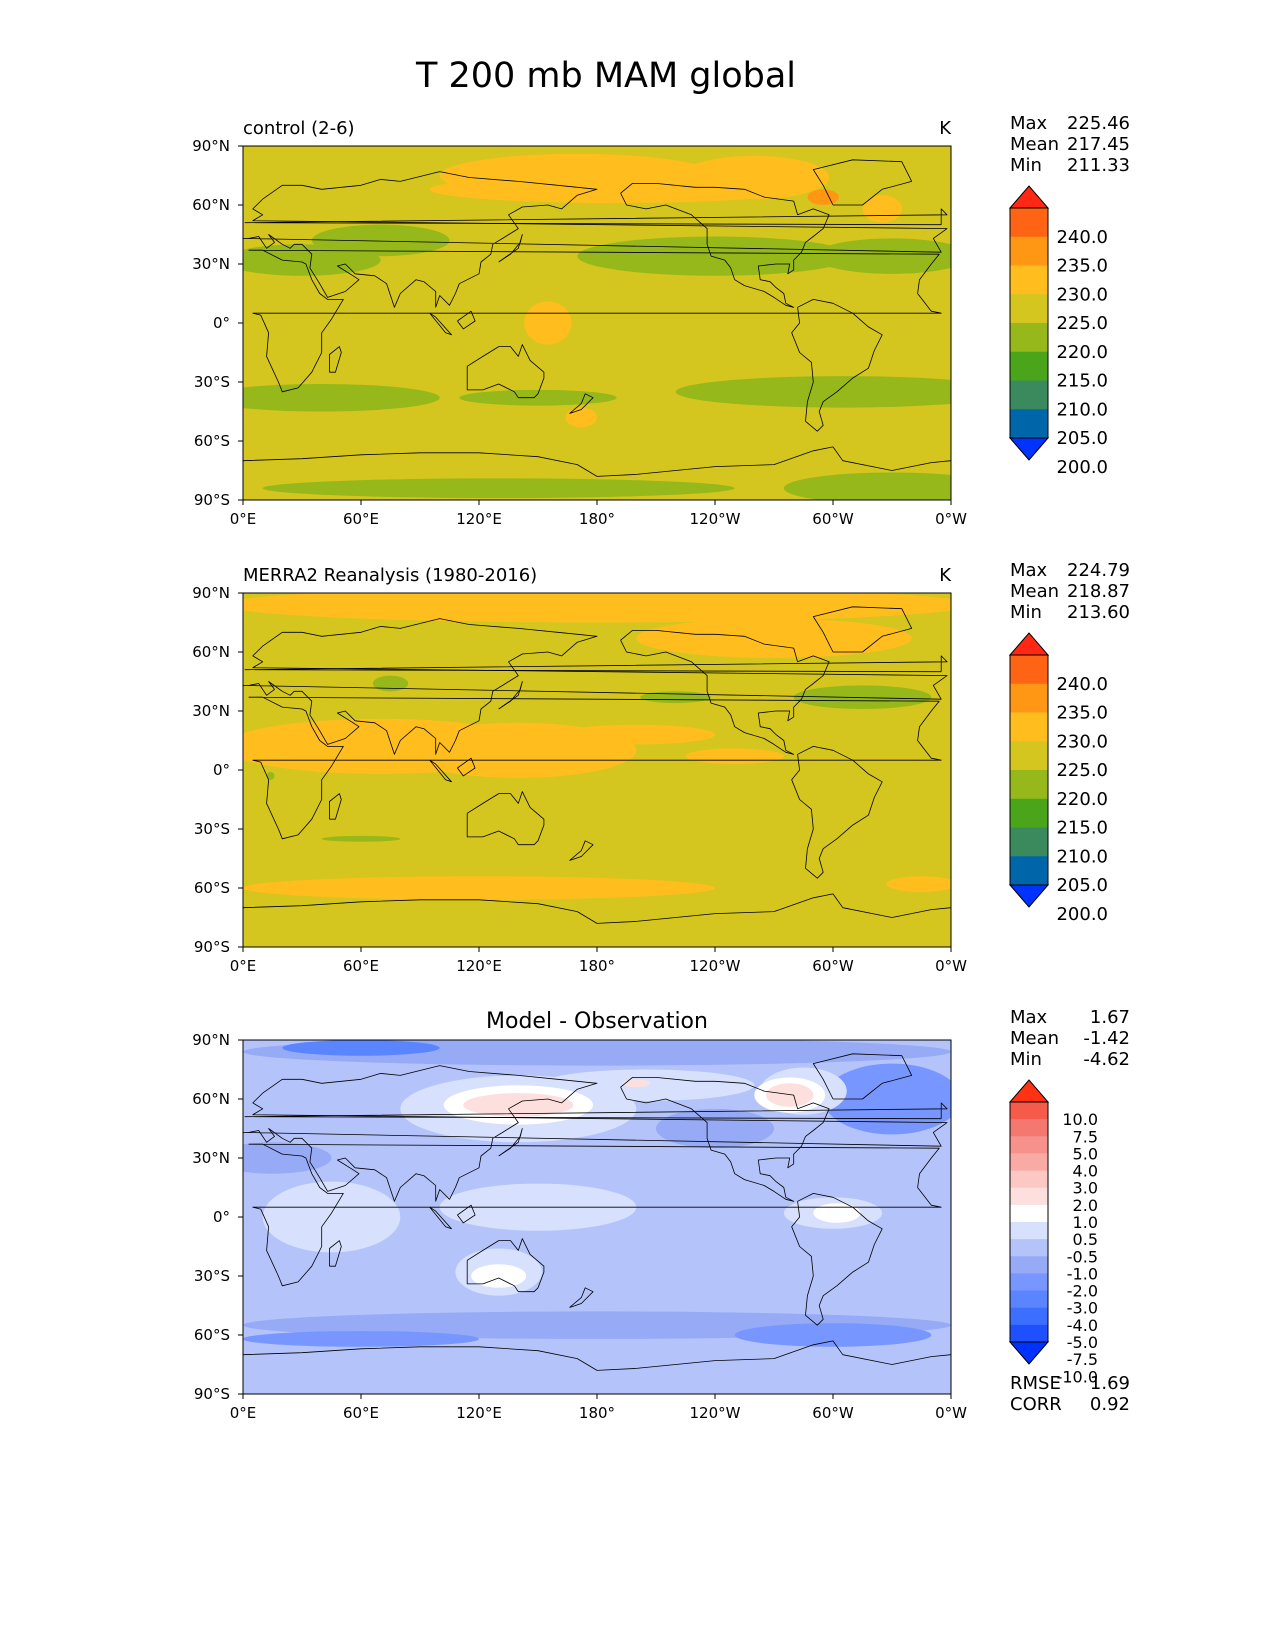 The width and height of the screenshot is (1275, 1650). I want to click on corr-label: CORR, so click(1036, 1404).